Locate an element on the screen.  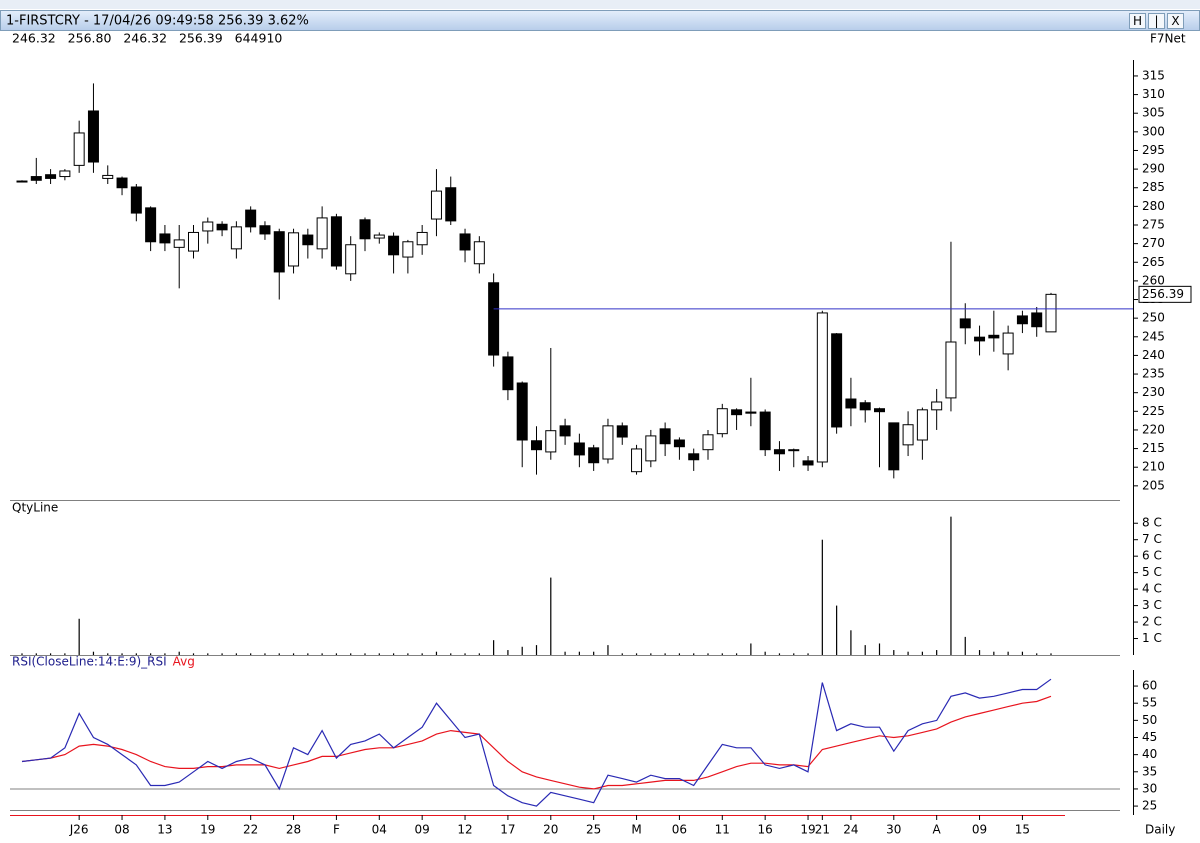
x-tick-label: 12 is located at coordinates (464, 830).